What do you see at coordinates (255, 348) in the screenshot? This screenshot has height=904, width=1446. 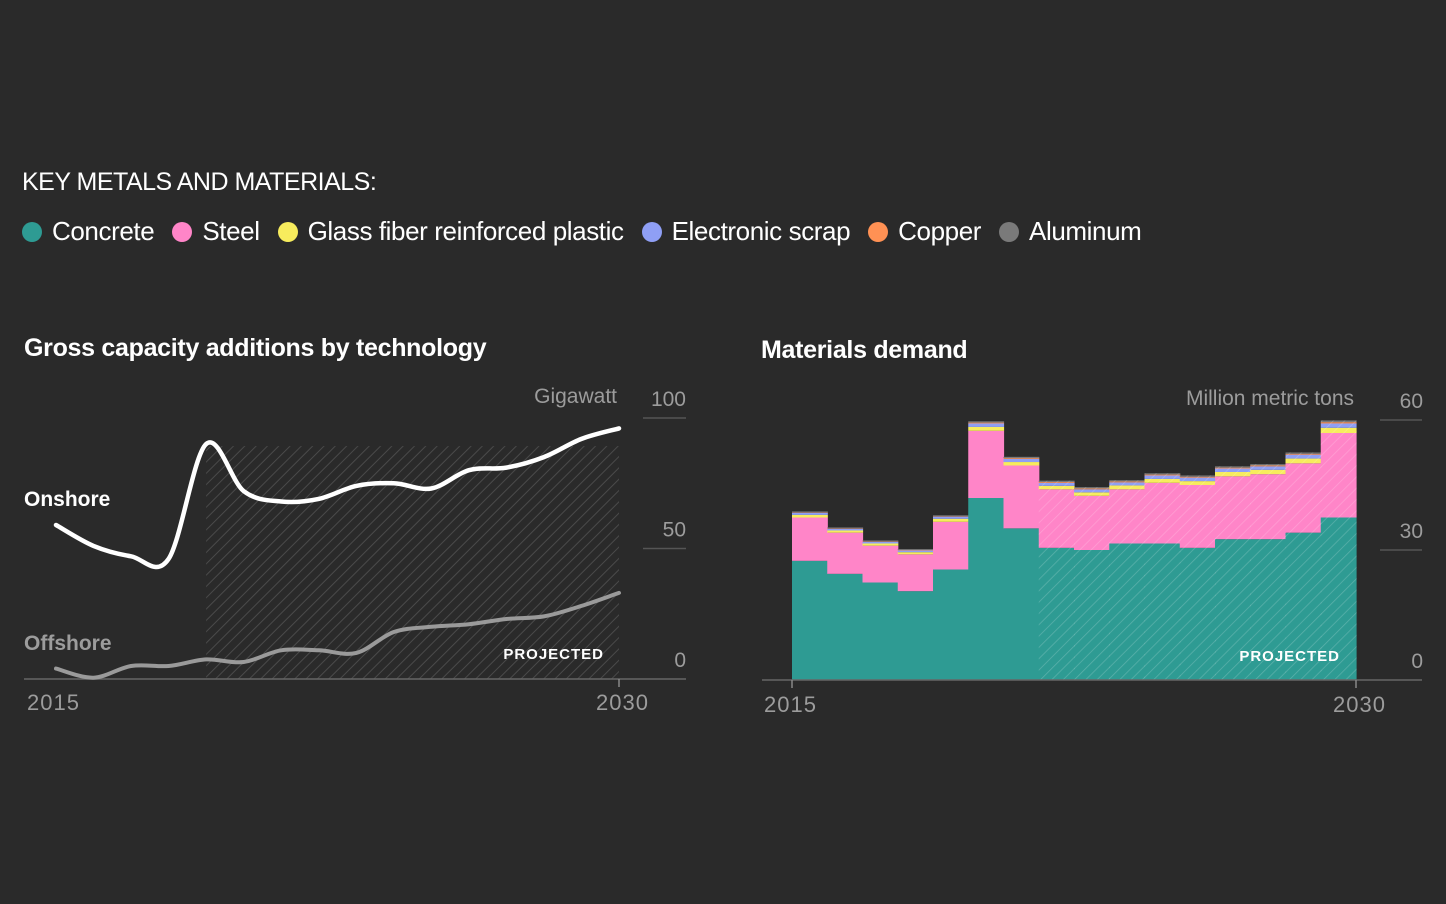 I see `capacity-chart-title: Gross capacity additions by technology` at bounding box center [255, 348].